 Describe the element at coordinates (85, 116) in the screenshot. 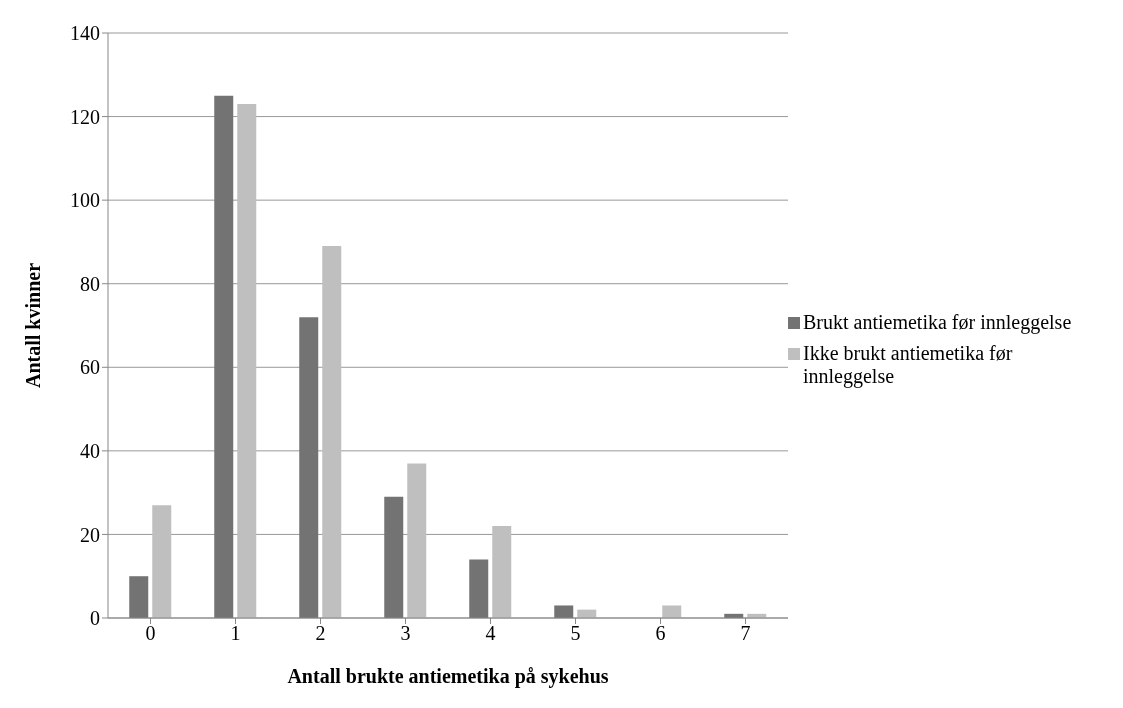

I see `y-tick-label: 120` at that location.